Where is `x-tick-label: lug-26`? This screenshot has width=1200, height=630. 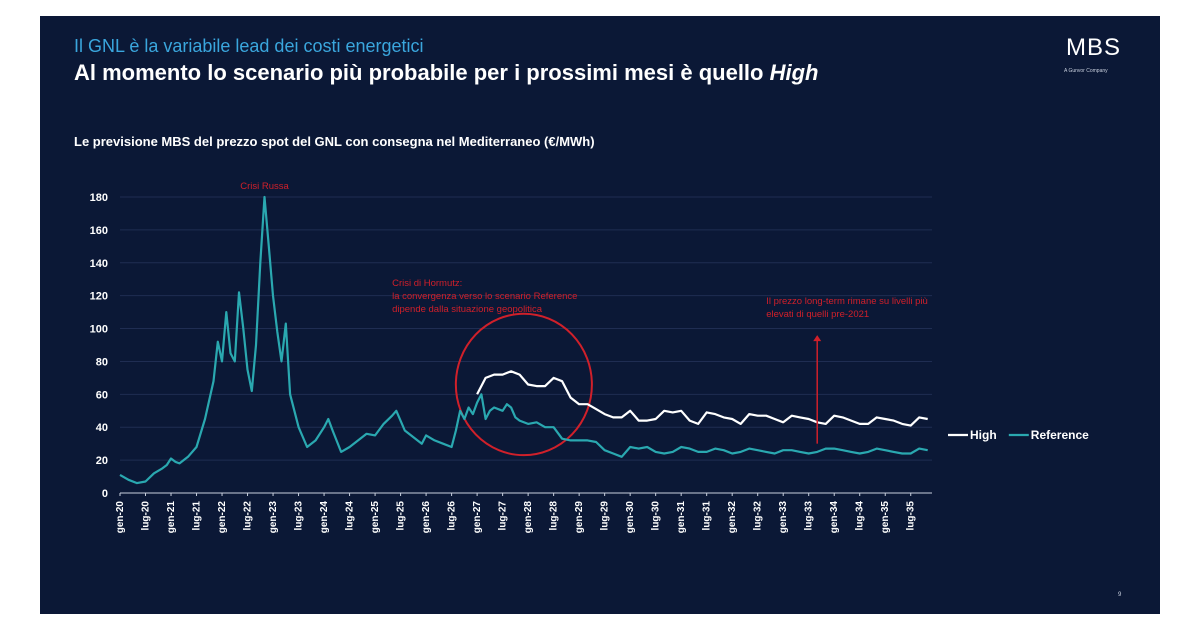 x-tick-label: lug-26 is located at coordinates (452, 516).